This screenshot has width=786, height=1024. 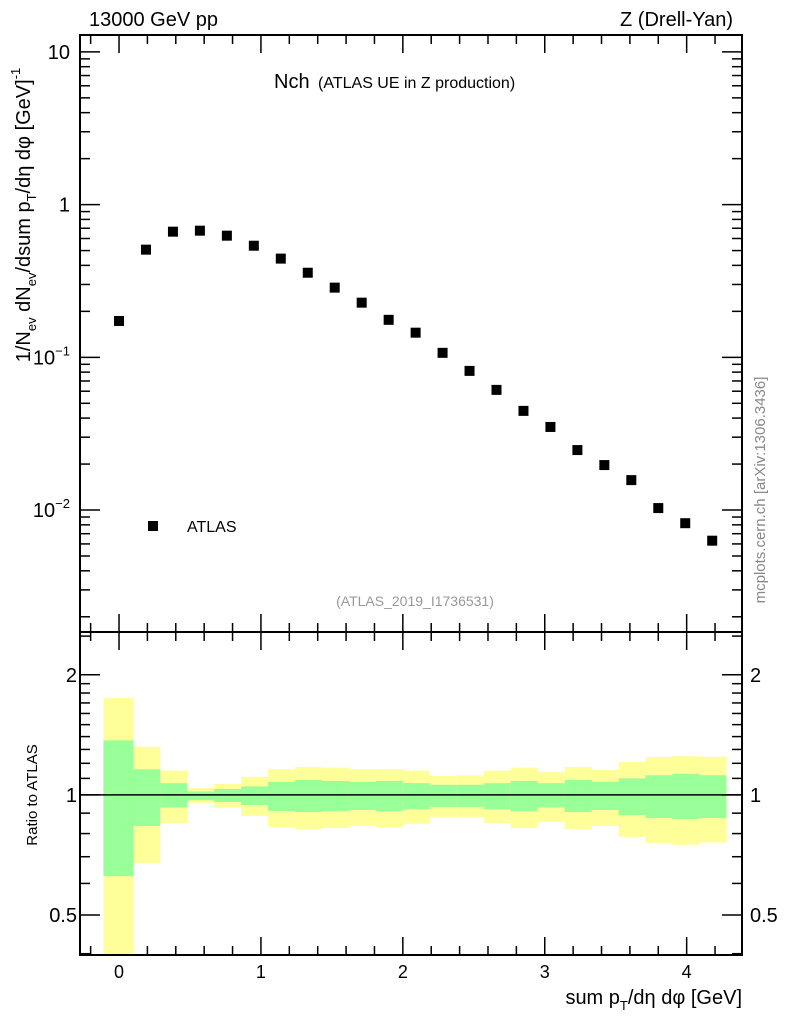 What do you see at coordinates (71, 676) in the screenshot?
I see `ratio-y-tick-label-left: 2` at bounding box center [71, 676].